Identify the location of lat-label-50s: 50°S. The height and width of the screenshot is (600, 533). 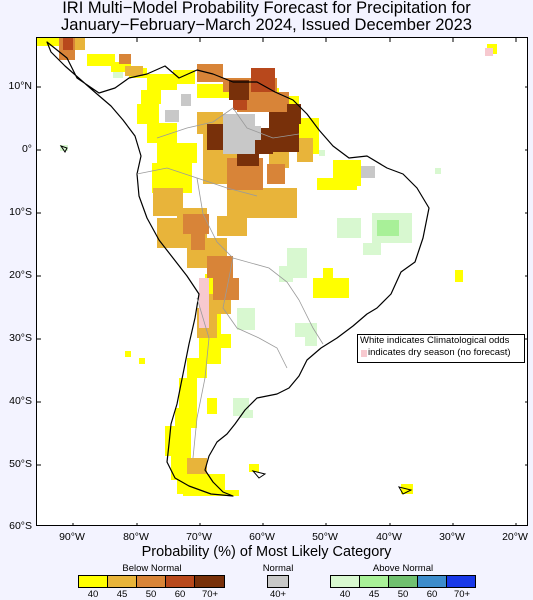
(20, 464).